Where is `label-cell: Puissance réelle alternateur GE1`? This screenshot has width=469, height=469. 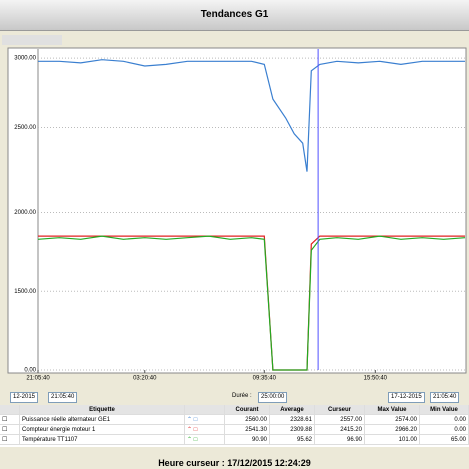 label-cell: Puissance réelle alternateur GE1 is located at coordinates (102, 420).